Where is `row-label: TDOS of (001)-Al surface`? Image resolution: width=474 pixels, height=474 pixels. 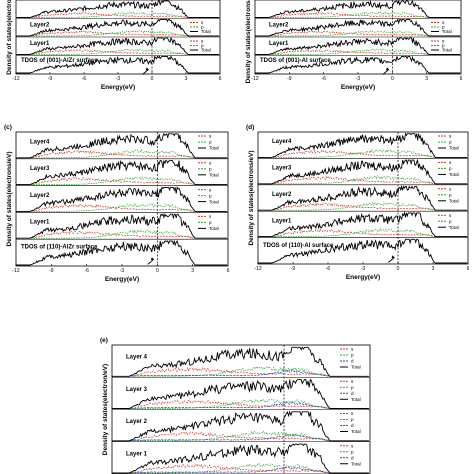
row-label: TDOS of (001)-Al surface is located at coordinates (295, 61).